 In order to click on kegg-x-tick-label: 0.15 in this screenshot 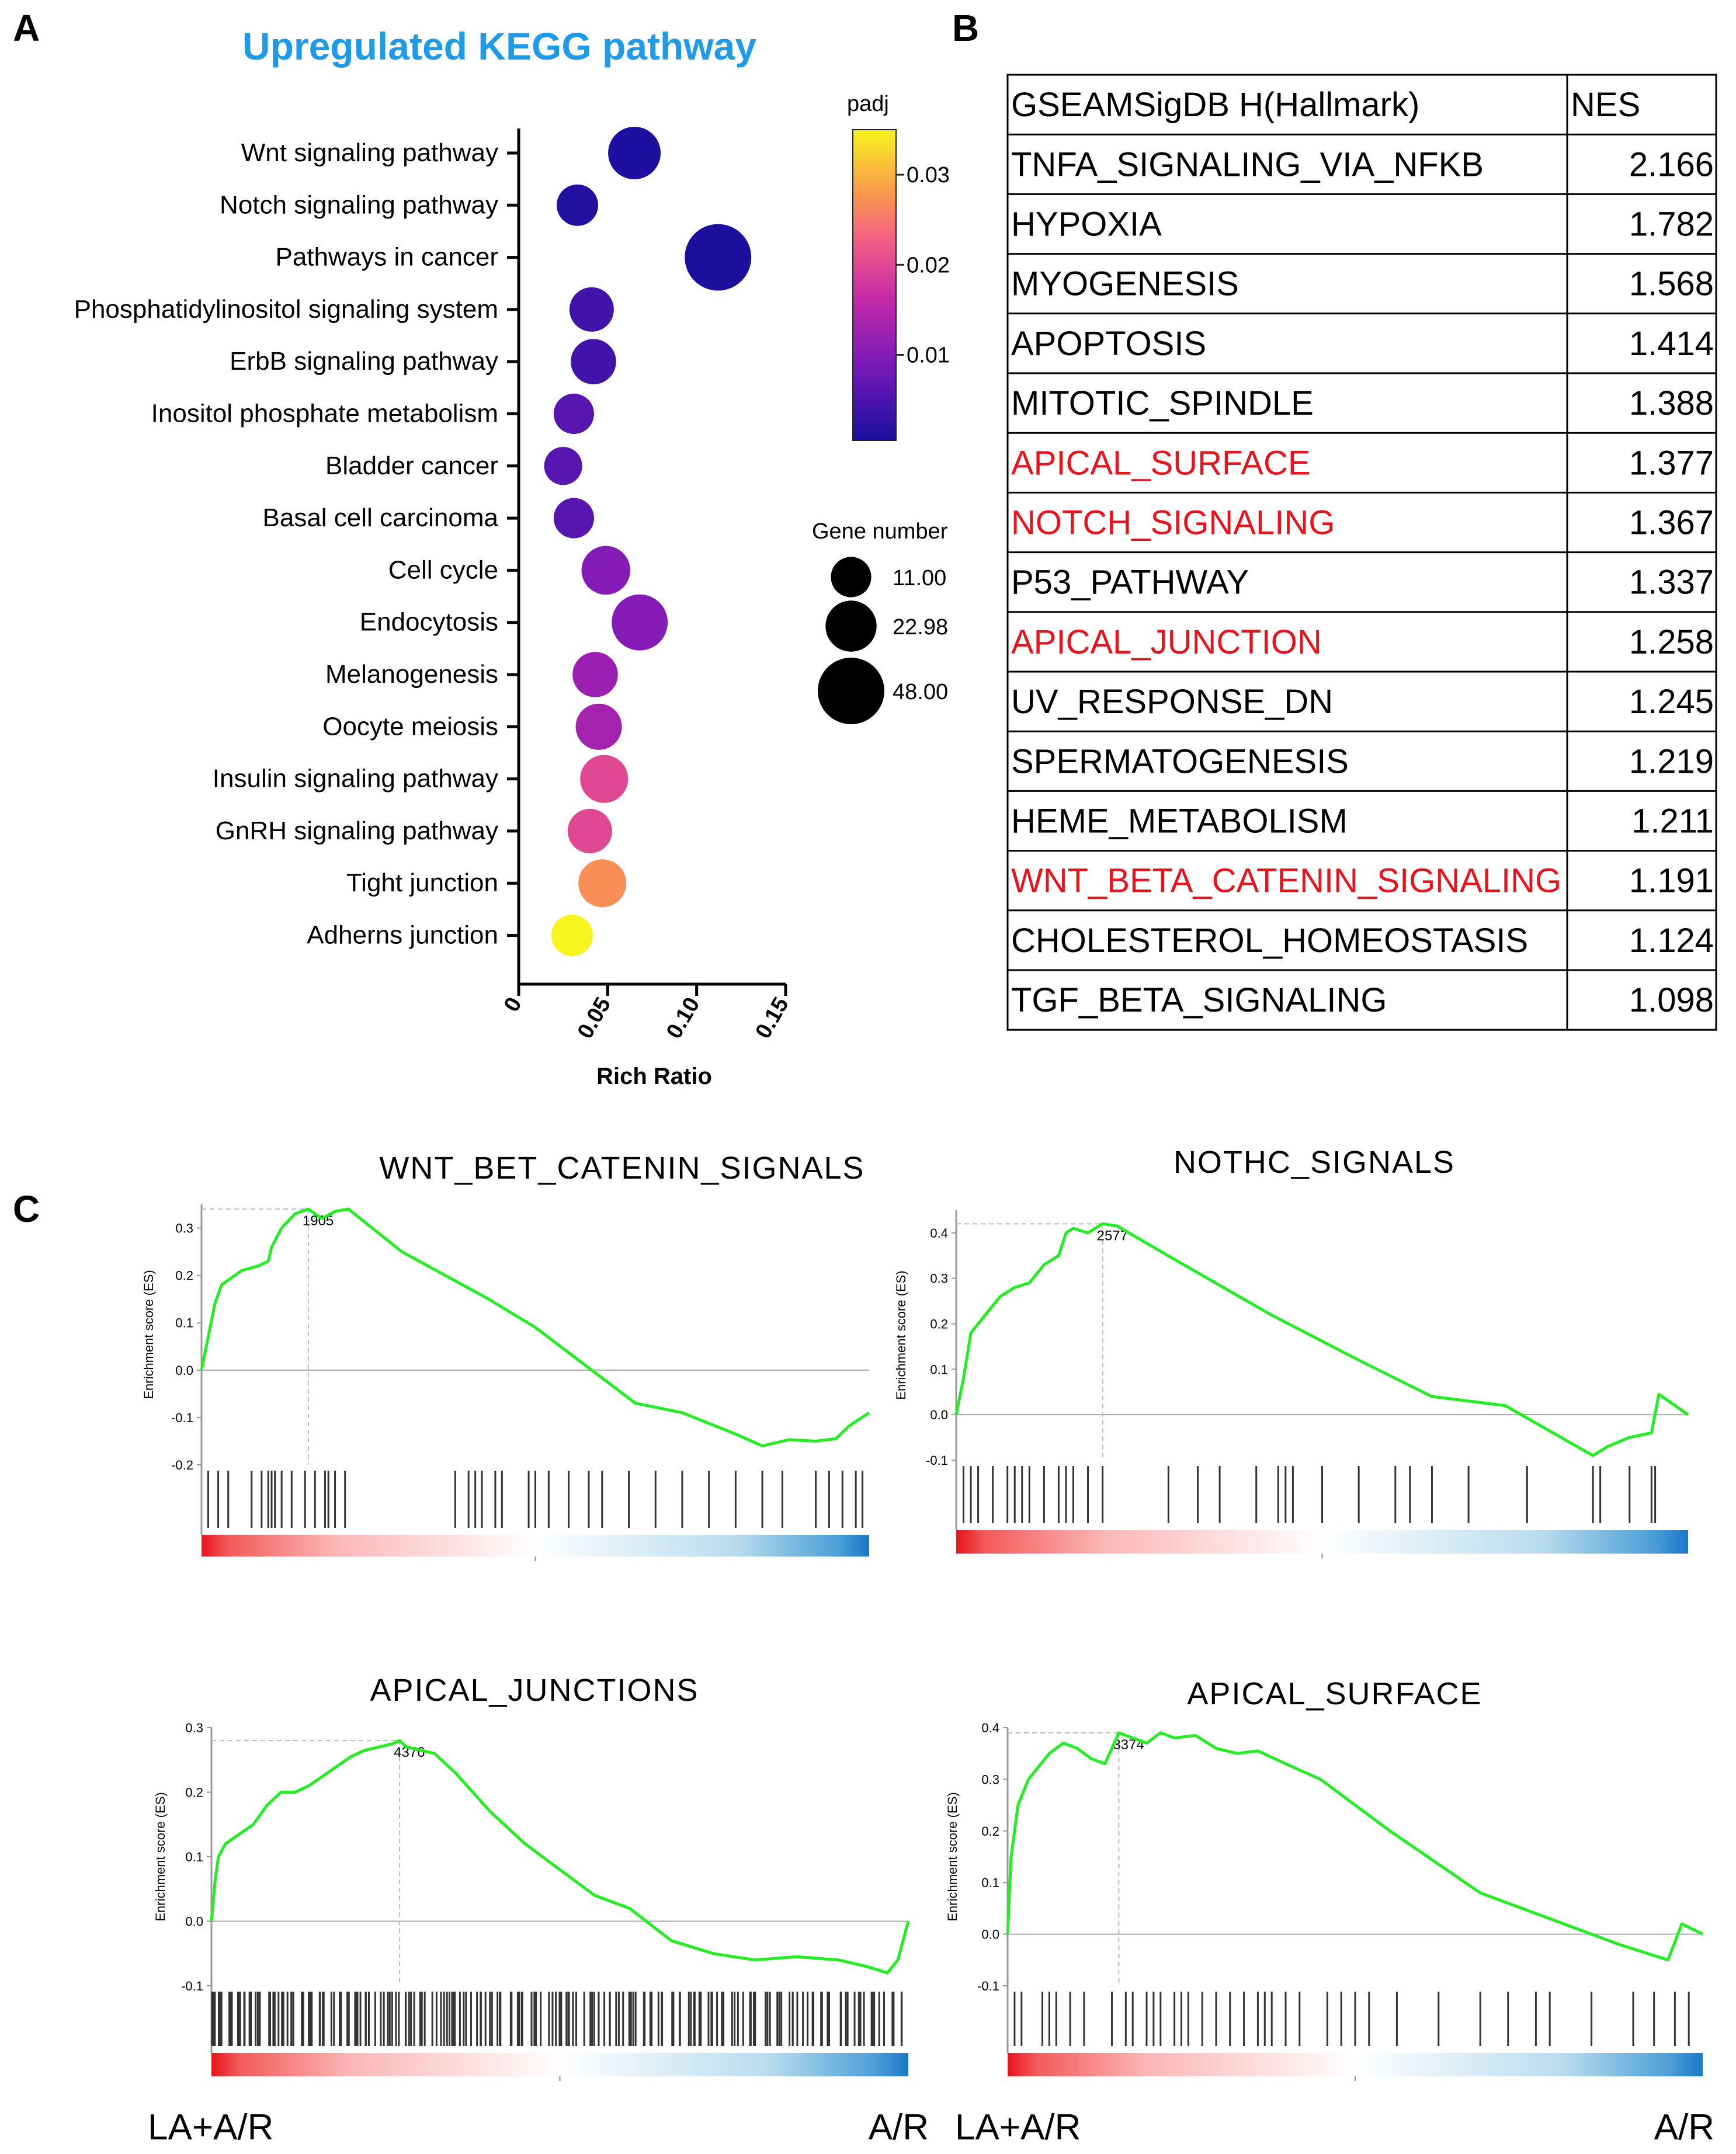, I will do `click(772, 1018)`.